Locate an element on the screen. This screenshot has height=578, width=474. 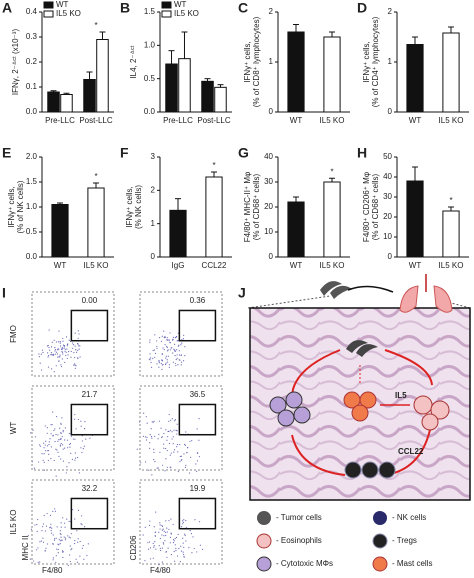
panel-label: H is located at coordinates (362, 153).